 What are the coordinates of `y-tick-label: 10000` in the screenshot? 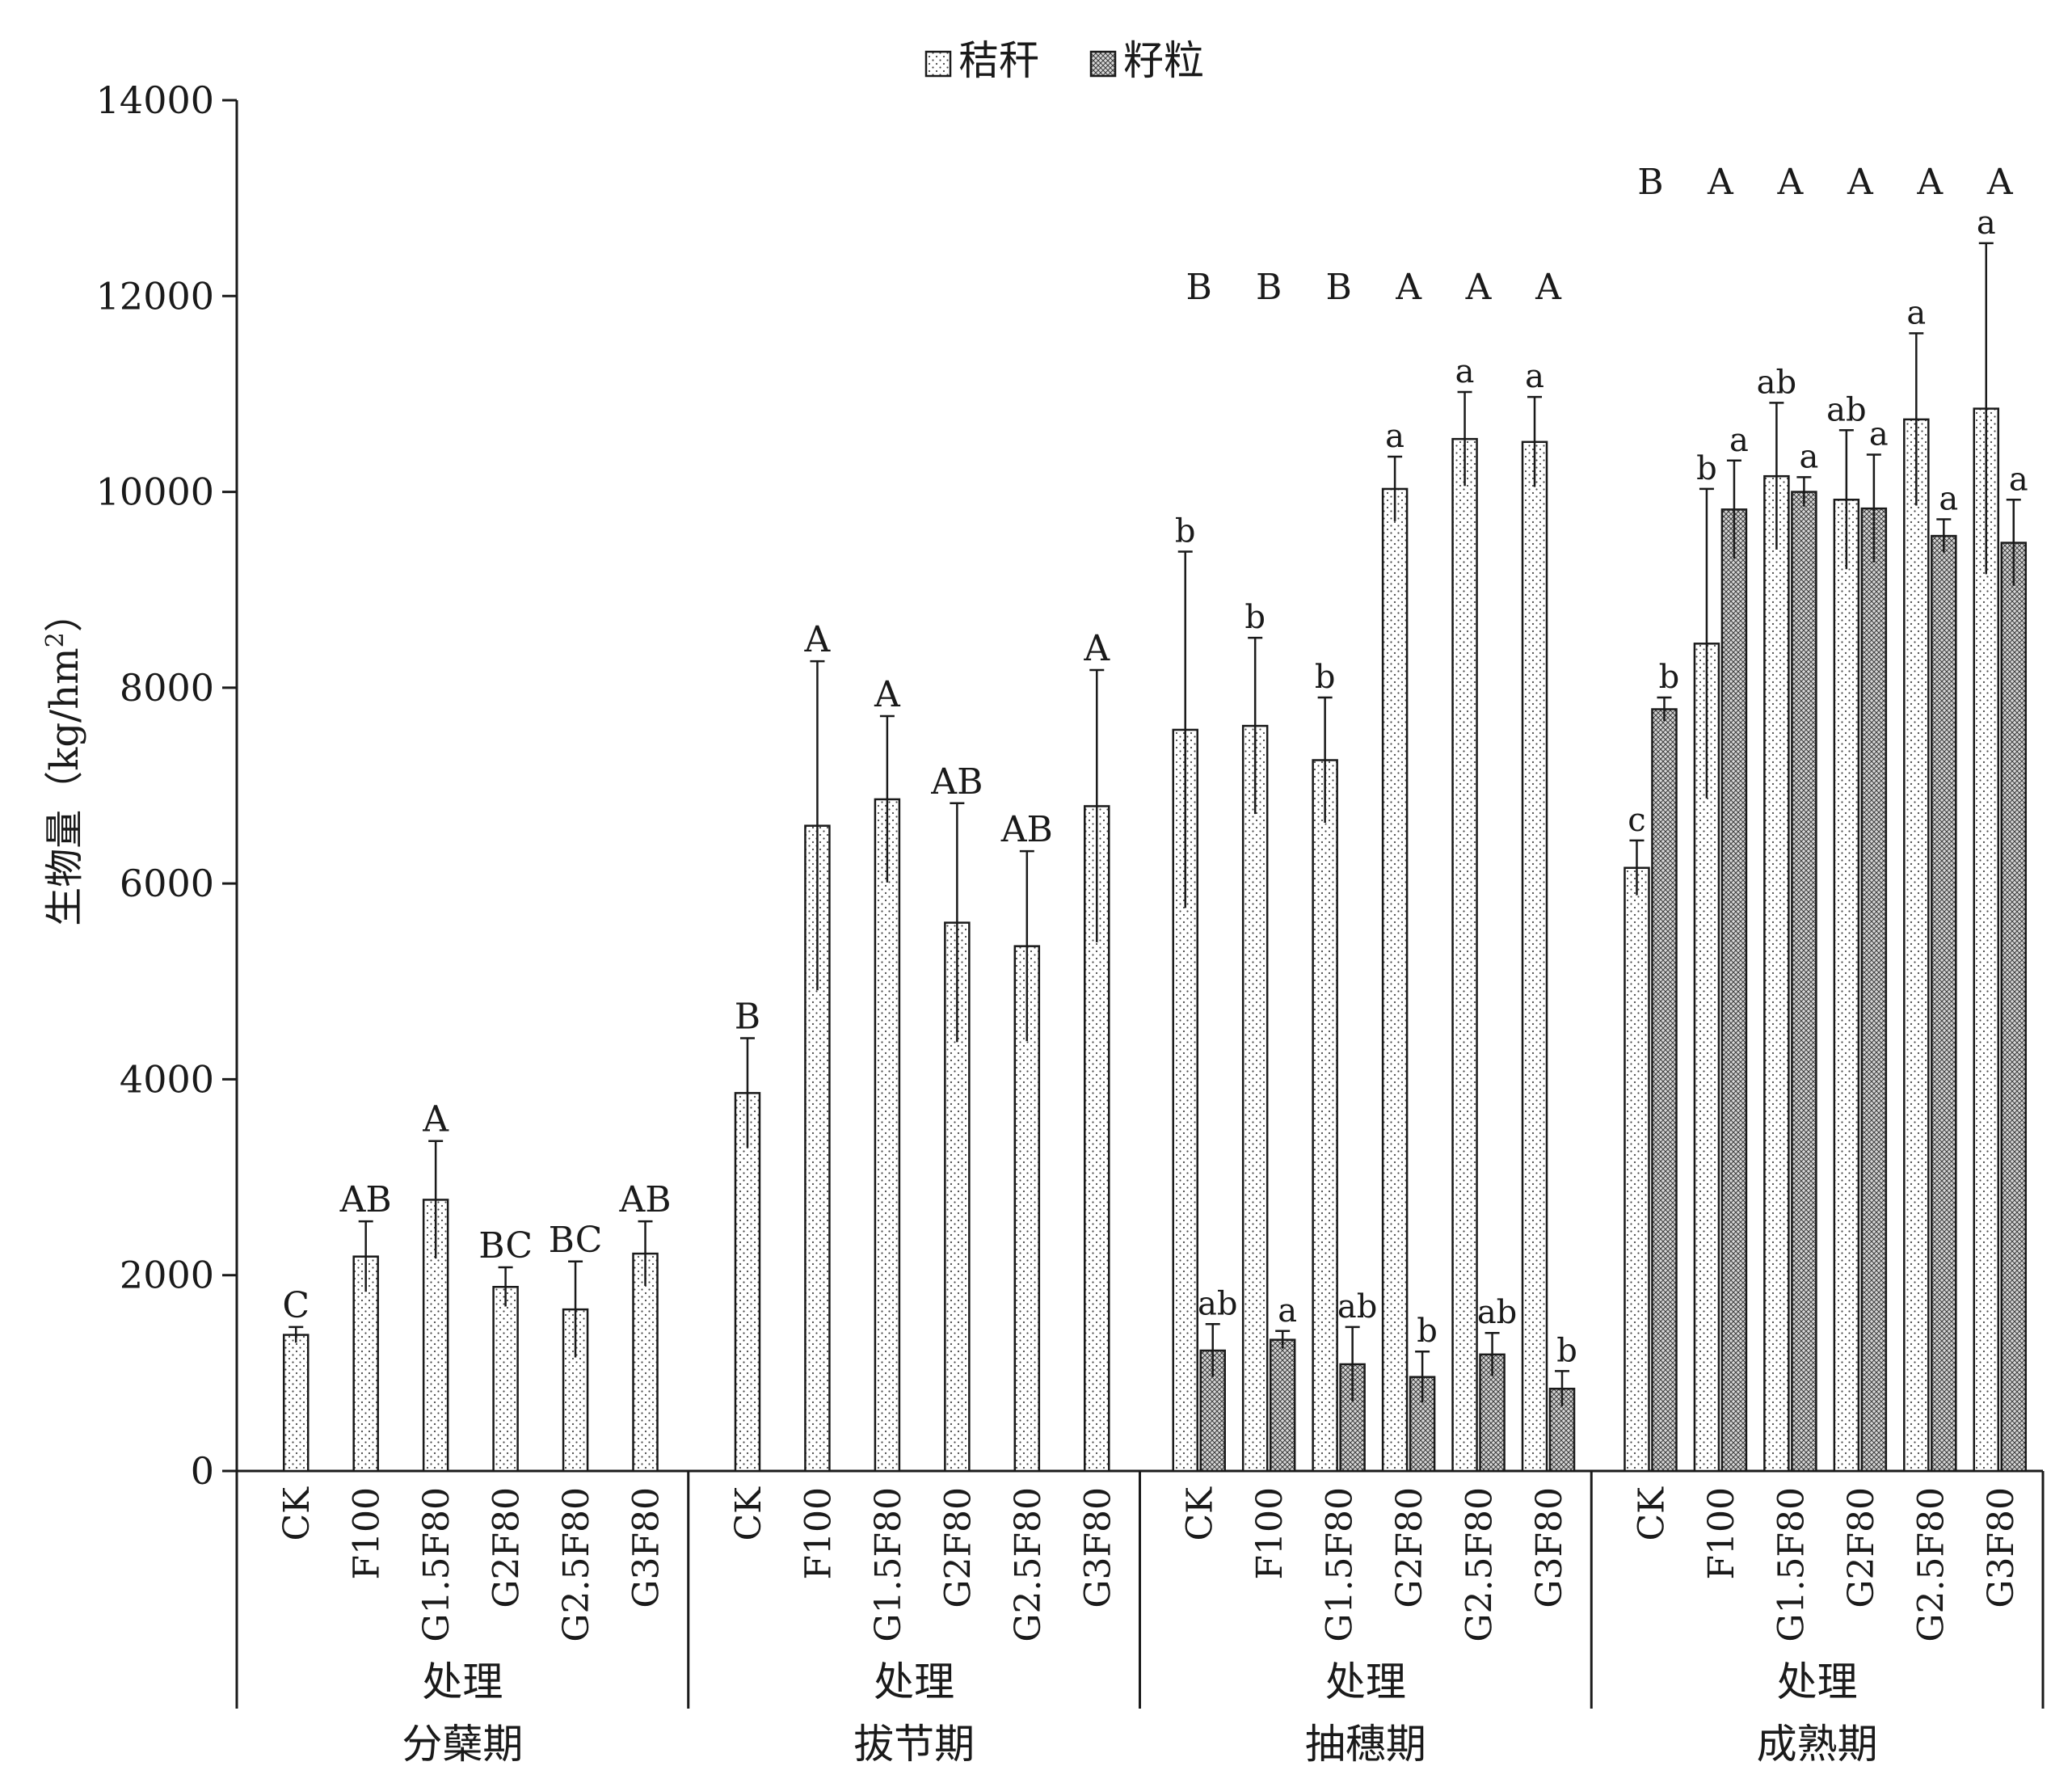 It's located at (155, 492).